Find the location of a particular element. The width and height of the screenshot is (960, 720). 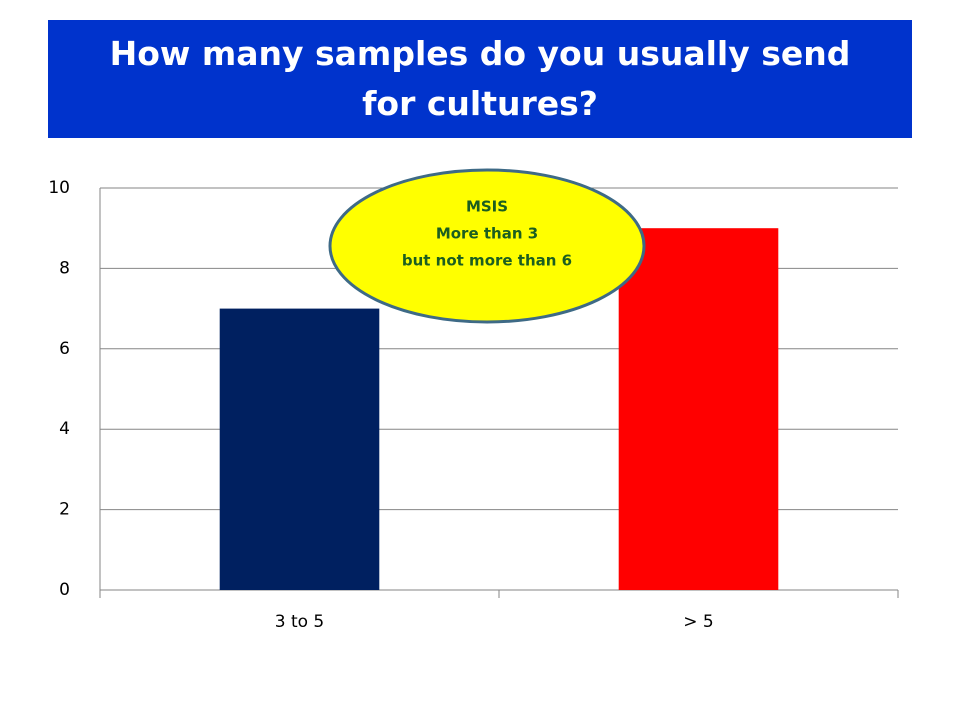

x-tick-label: > 5 is located at coordinates (698, 622).